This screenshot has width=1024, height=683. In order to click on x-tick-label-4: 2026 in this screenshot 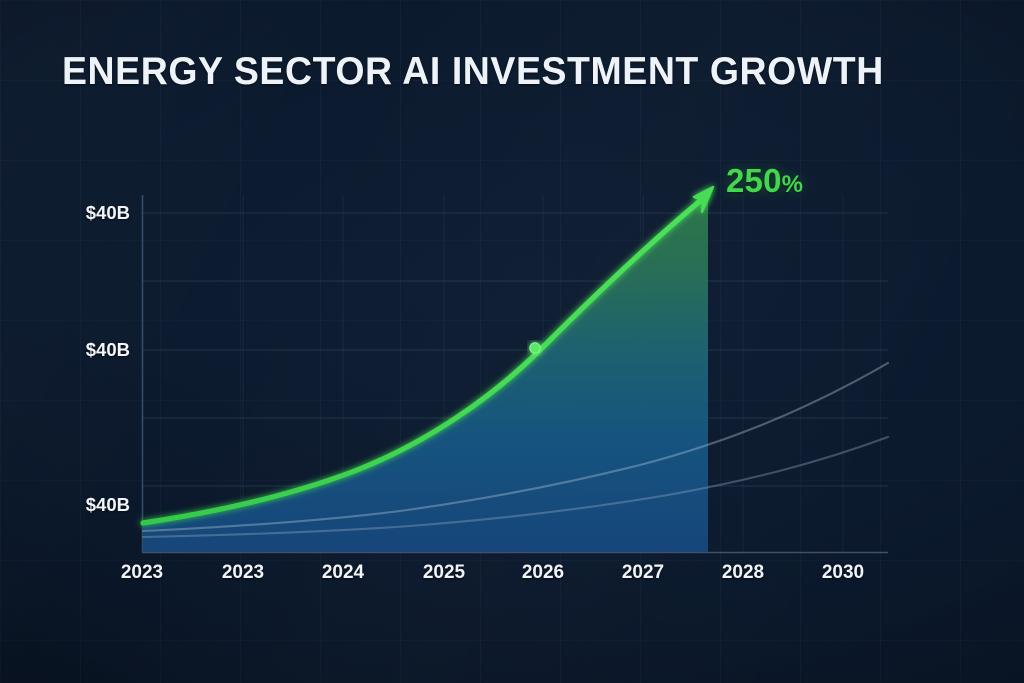, I will do `click(543, 572)`.